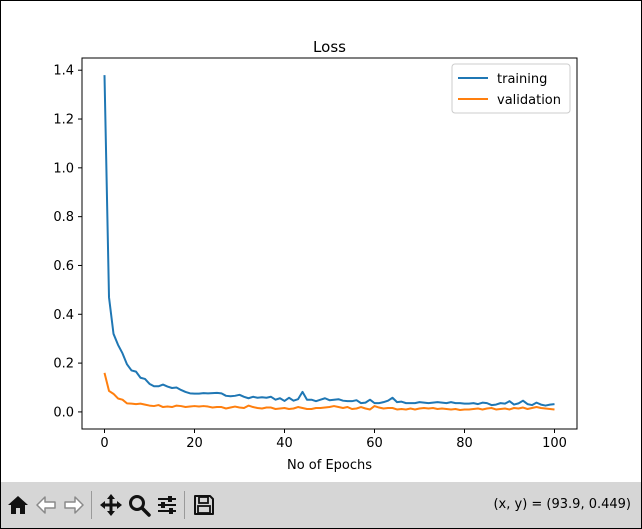 Image resolution: width=642 pixels, height=529 pixels. Describe the element at coordinates (63, 266) in the screenshot. I see `y-tick-label: 0.6` at that location.